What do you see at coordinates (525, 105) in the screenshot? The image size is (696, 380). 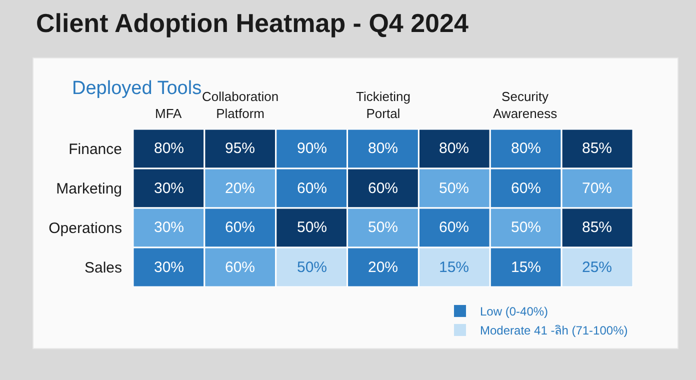 I see `x-tick-label: Security Awareness` at bounding box center [525, 105].